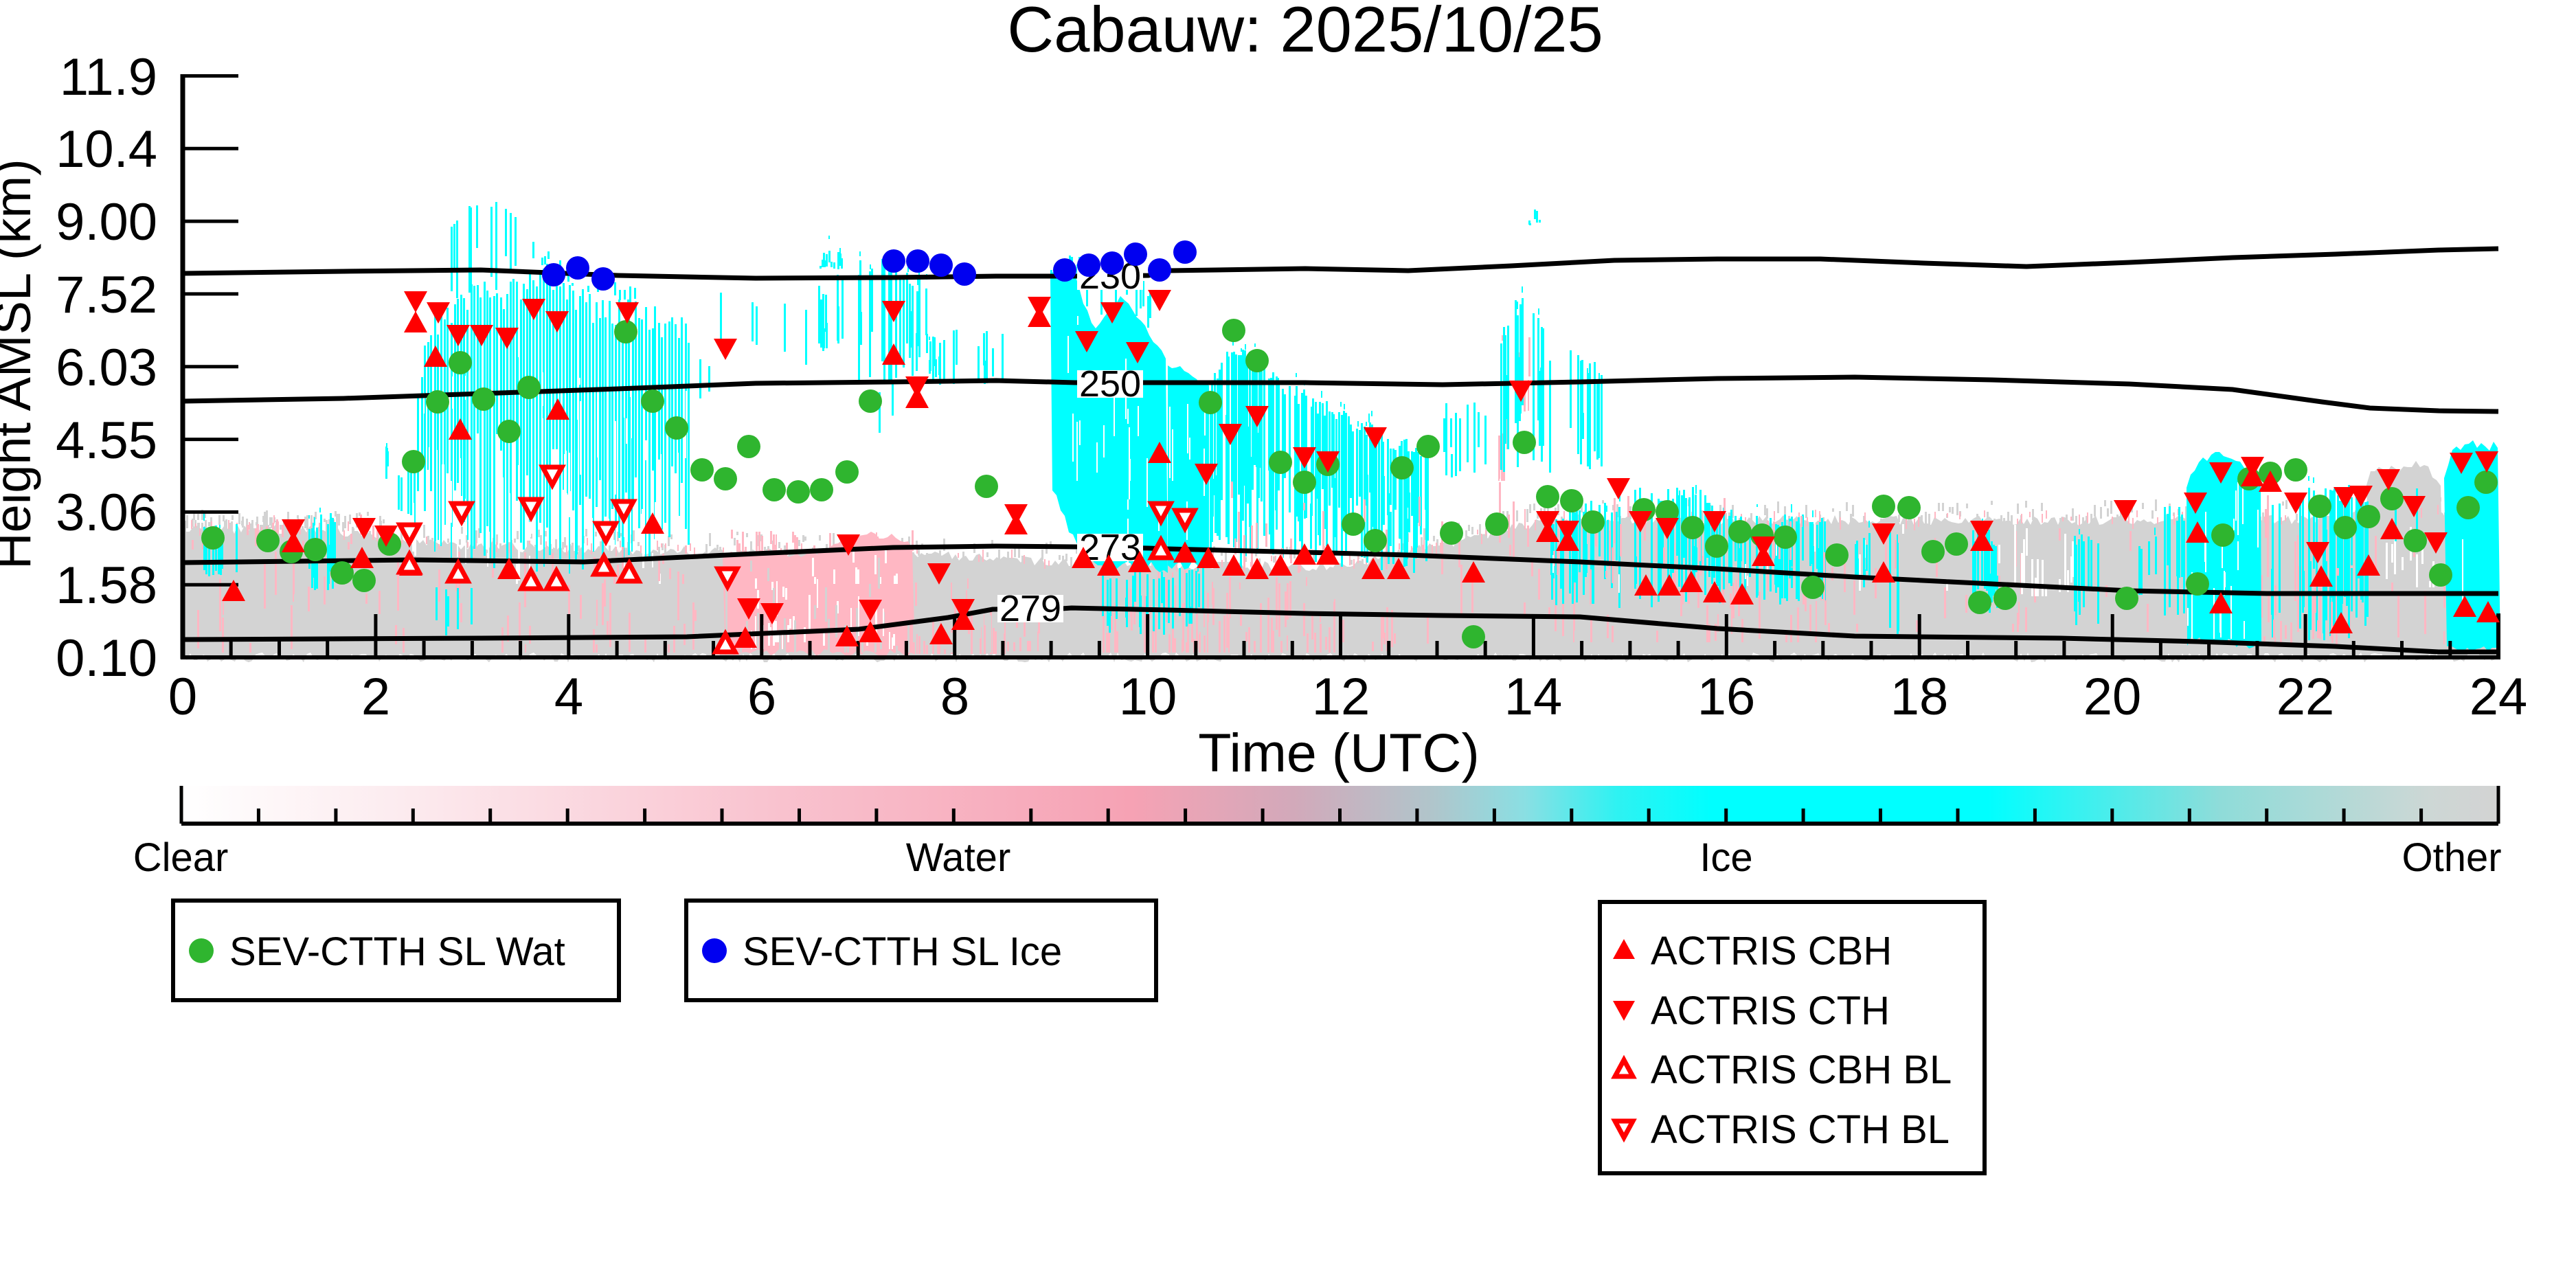 The image size is (2576, 1288). I want to click on svg-text: 1.58, so click(106, 585).